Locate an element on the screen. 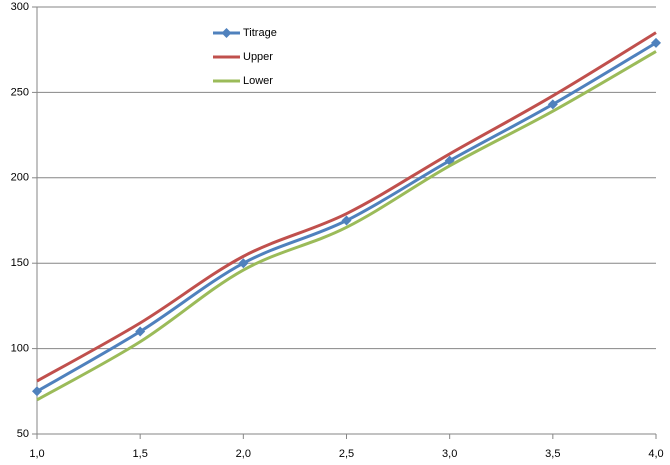  y-tick-label: 150 is located at coordinates (20, 263).